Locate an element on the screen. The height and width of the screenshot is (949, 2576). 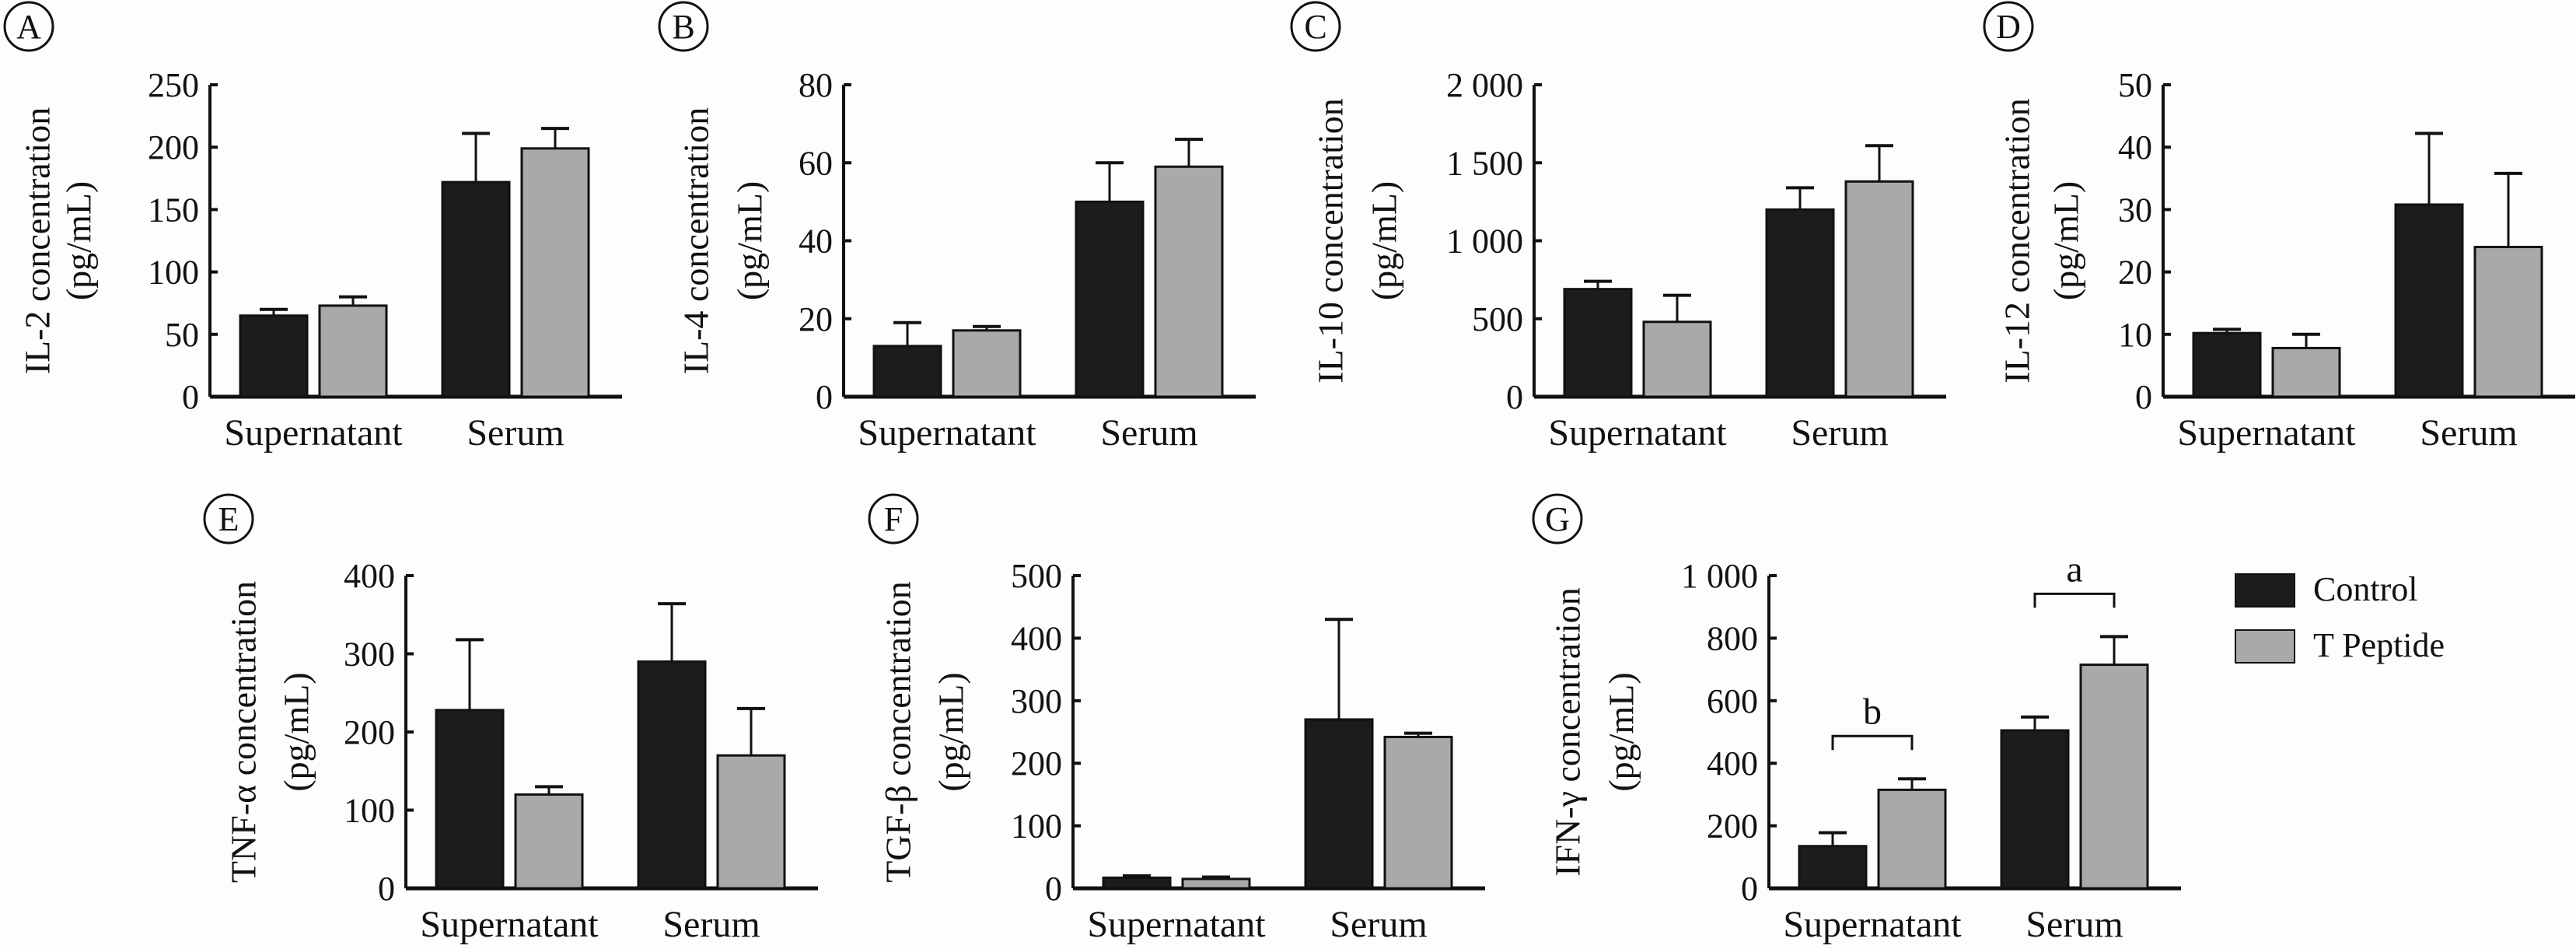
y-axis-label: IL-10 concentration is located at coordinates (1331, 240).